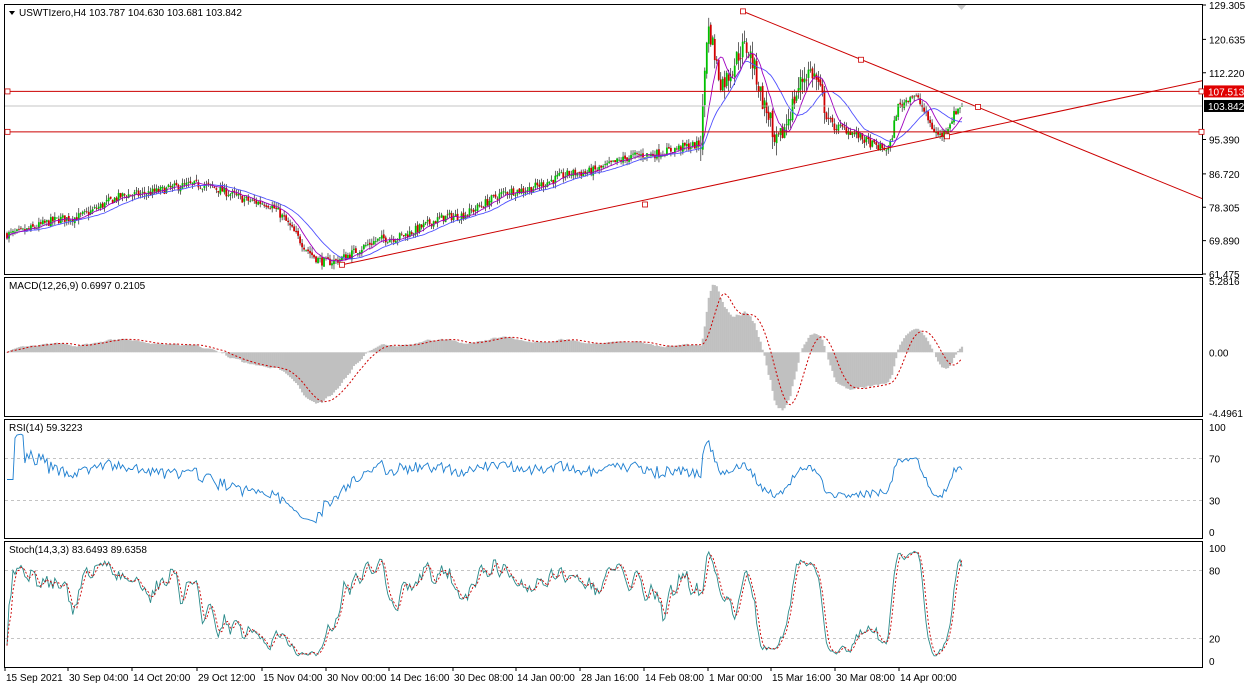 This screenshot has height=693, width=1252. Describe the element at coordinates (77, 286) in the screenshot. I see `macd-header: MACD(12,26,9) 0.6997 0.2105` at that location.